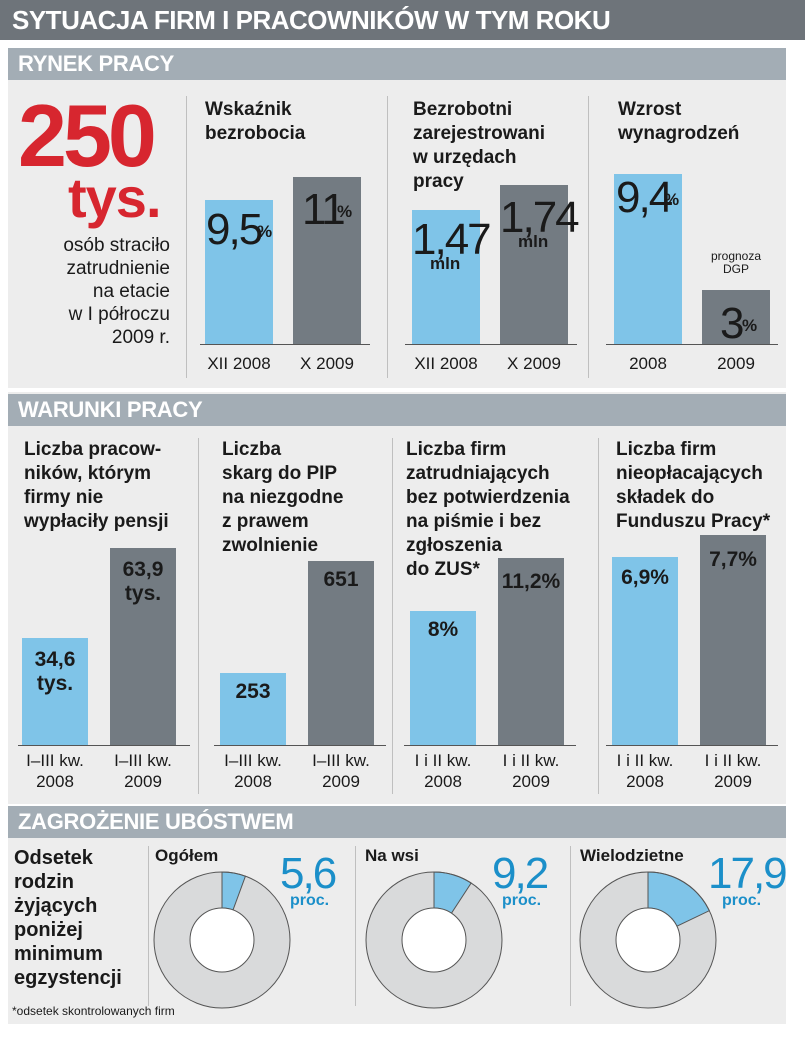 The image size is (805, 1039). I want to click on bar-undocumented-2009, so click(531, 651).